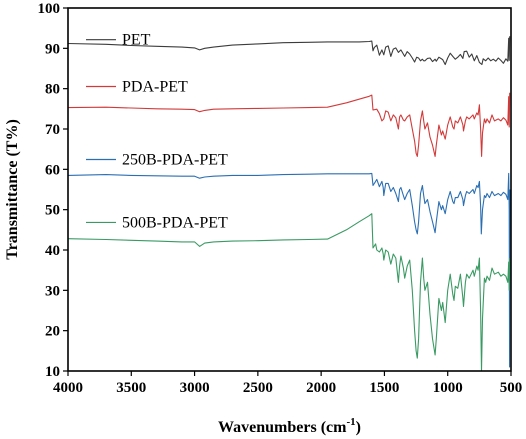  Describe the element at coordinates (131, 388) in the screenshot. I see `x-tick-label: 3500` at that location.